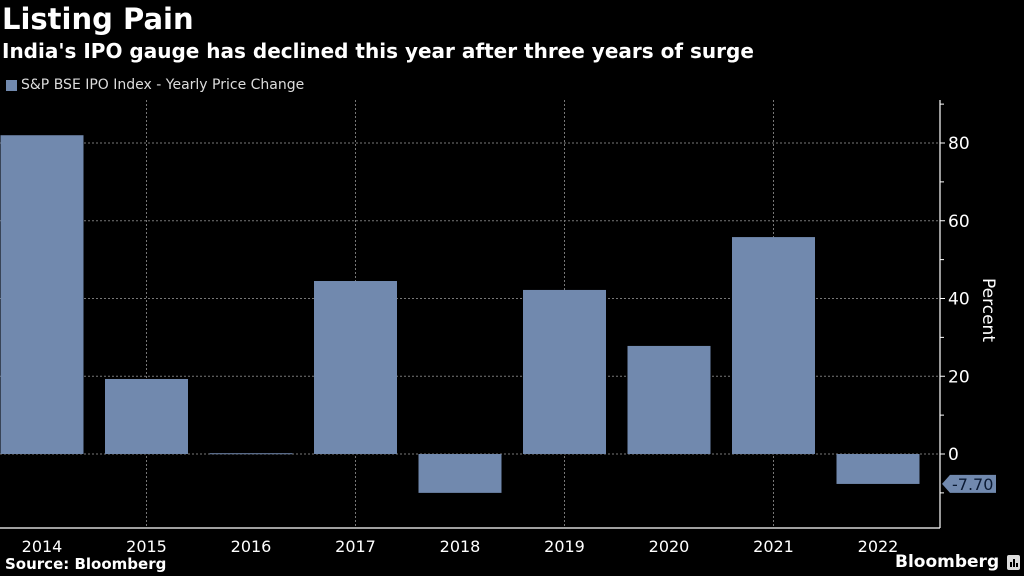  I want to click on bar-2022, so click(878, 469).